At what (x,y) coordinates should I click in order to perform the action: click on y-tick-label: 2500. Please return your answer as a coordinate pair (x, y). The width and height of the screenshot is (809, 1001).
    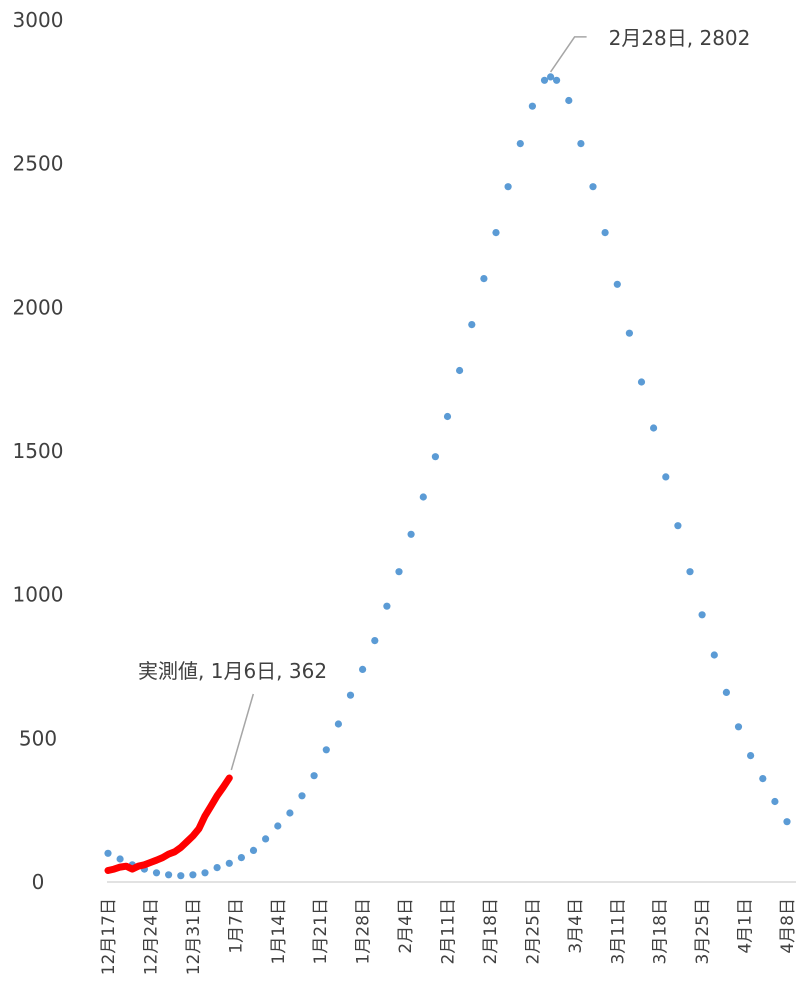
    Looking at the image, I should click on (38, 164).